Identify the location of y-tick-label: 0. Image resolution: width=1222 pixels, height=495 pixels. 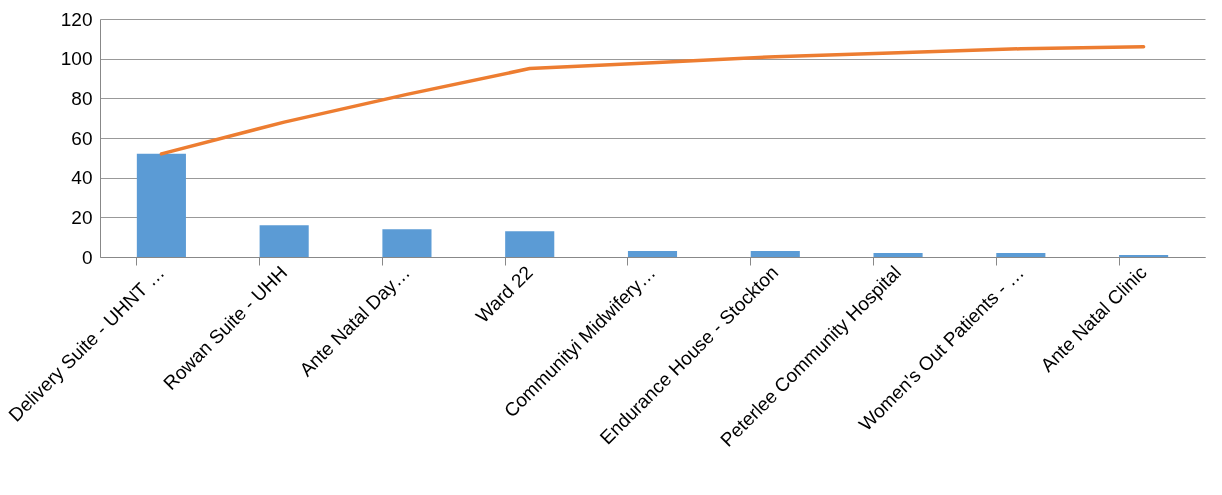
(87, 257).